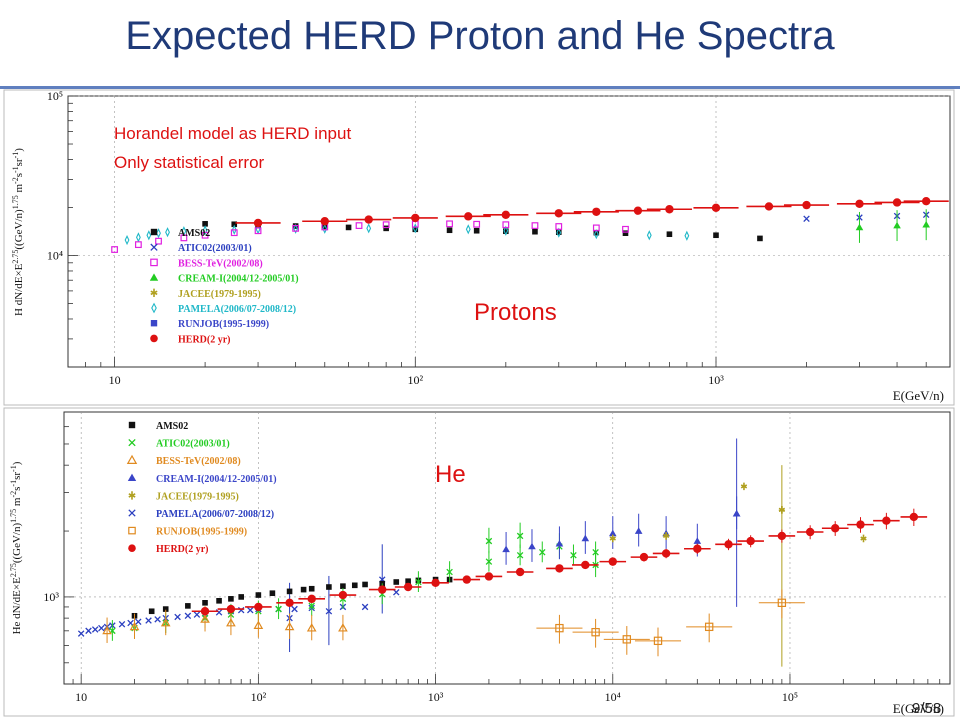  What do you see at coordinates (132, 513) in the screenshot?
I see `legend-marker-pamela-2006-07-2008-12-` at bounding box center [132, 513].